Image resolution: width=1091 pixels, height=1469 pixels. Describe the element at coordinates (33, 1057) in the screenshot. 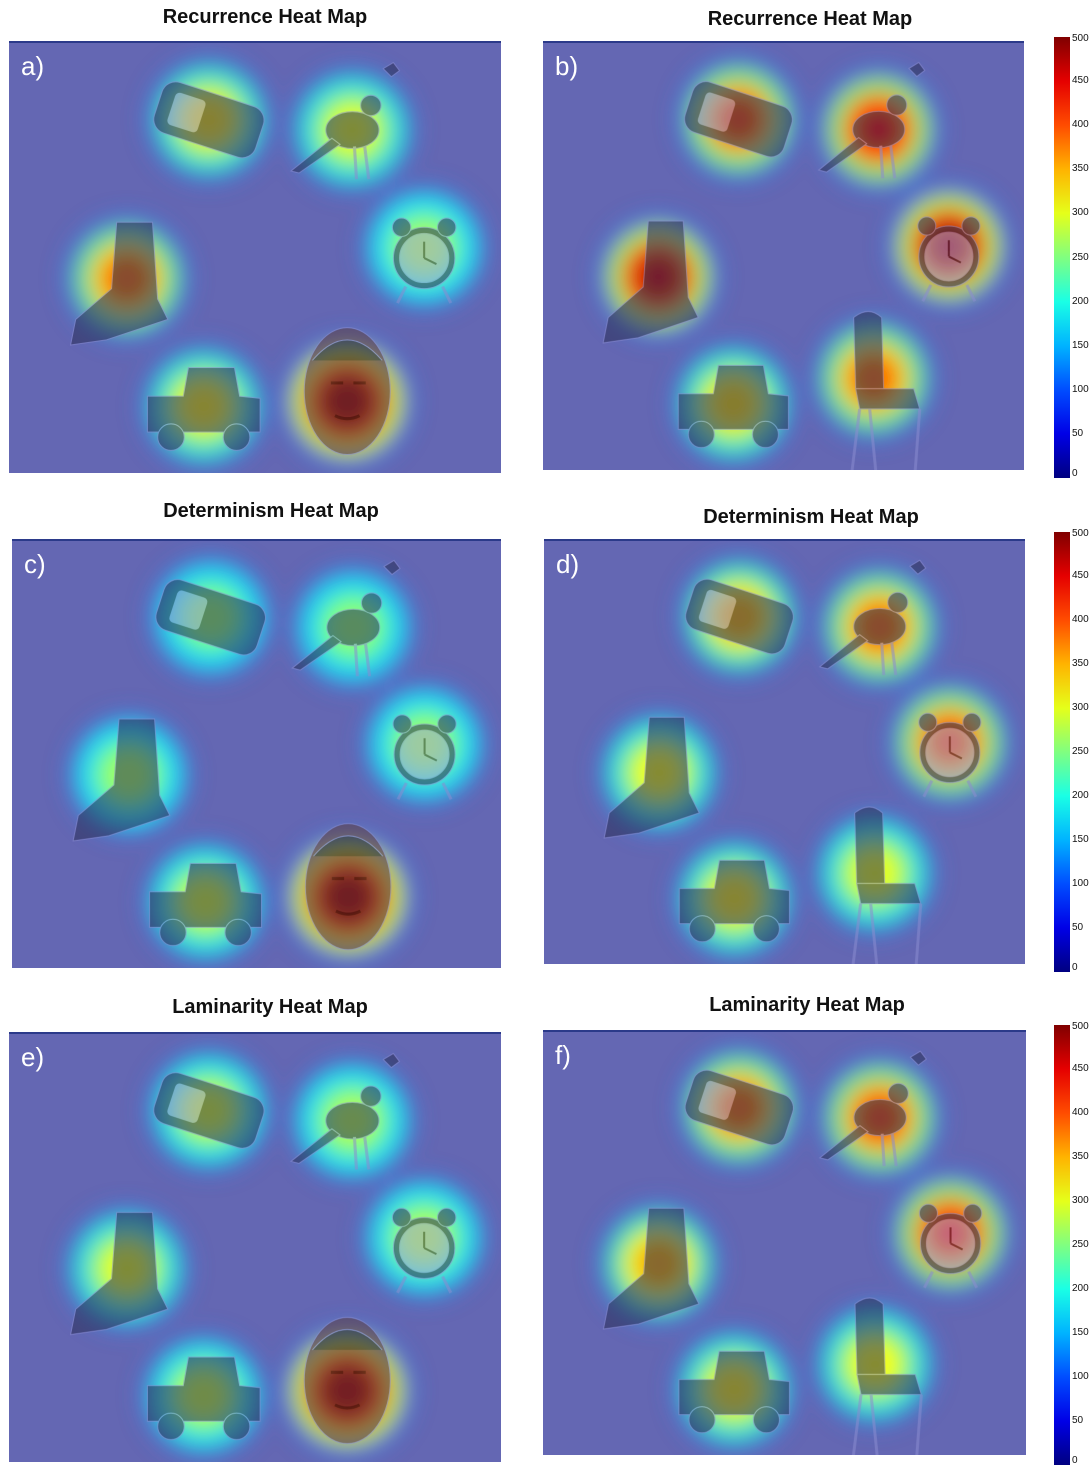

I see `panel-e-label: e)` at that location.